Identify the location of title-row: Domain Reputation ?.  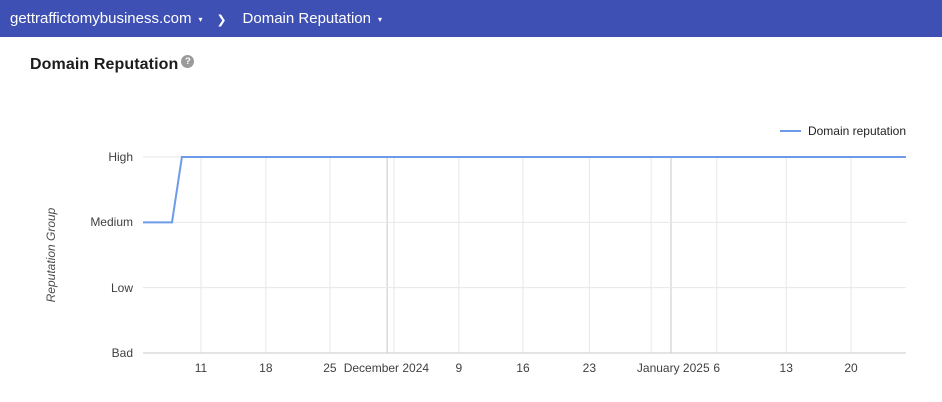
(486, 64).